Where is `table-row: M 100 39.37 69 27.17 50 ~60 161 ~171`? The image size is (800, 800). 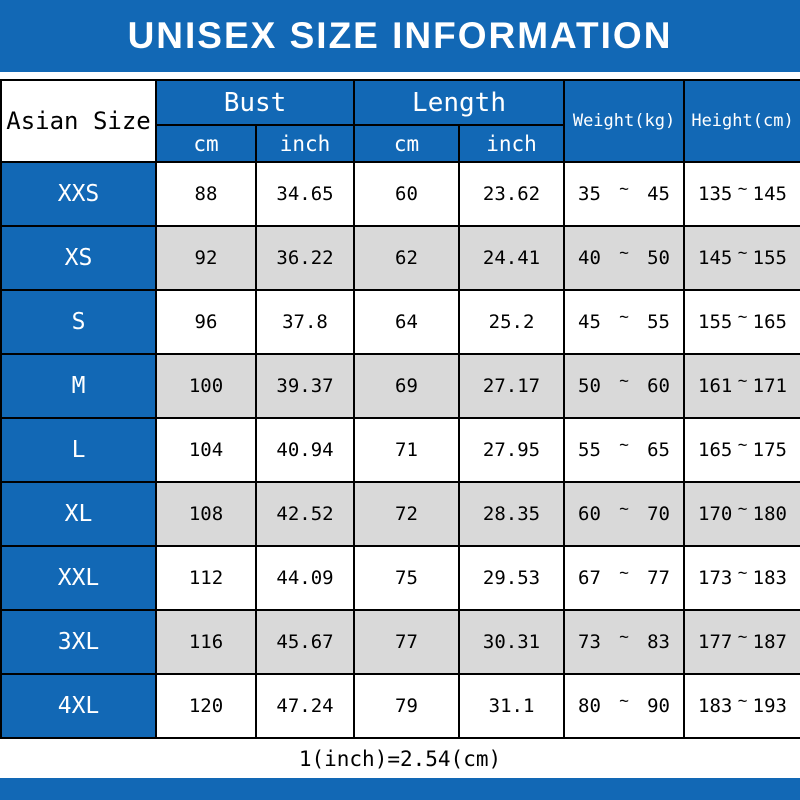 table-row: M 100 39.37 69 27.17 50 ~60 161 ~171 is located at coordinates (400, 386).